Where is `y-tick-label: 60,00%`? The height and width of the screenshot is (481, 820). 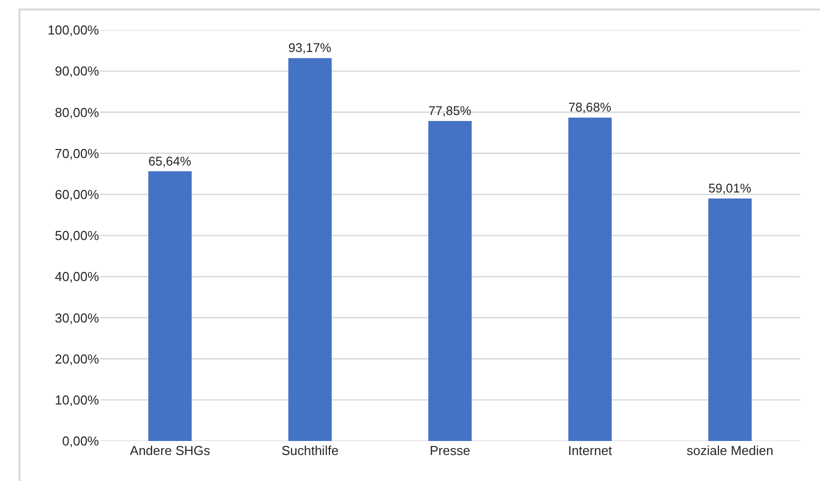
y-tick-label: 60,00% is located at coordinates (77, 194).